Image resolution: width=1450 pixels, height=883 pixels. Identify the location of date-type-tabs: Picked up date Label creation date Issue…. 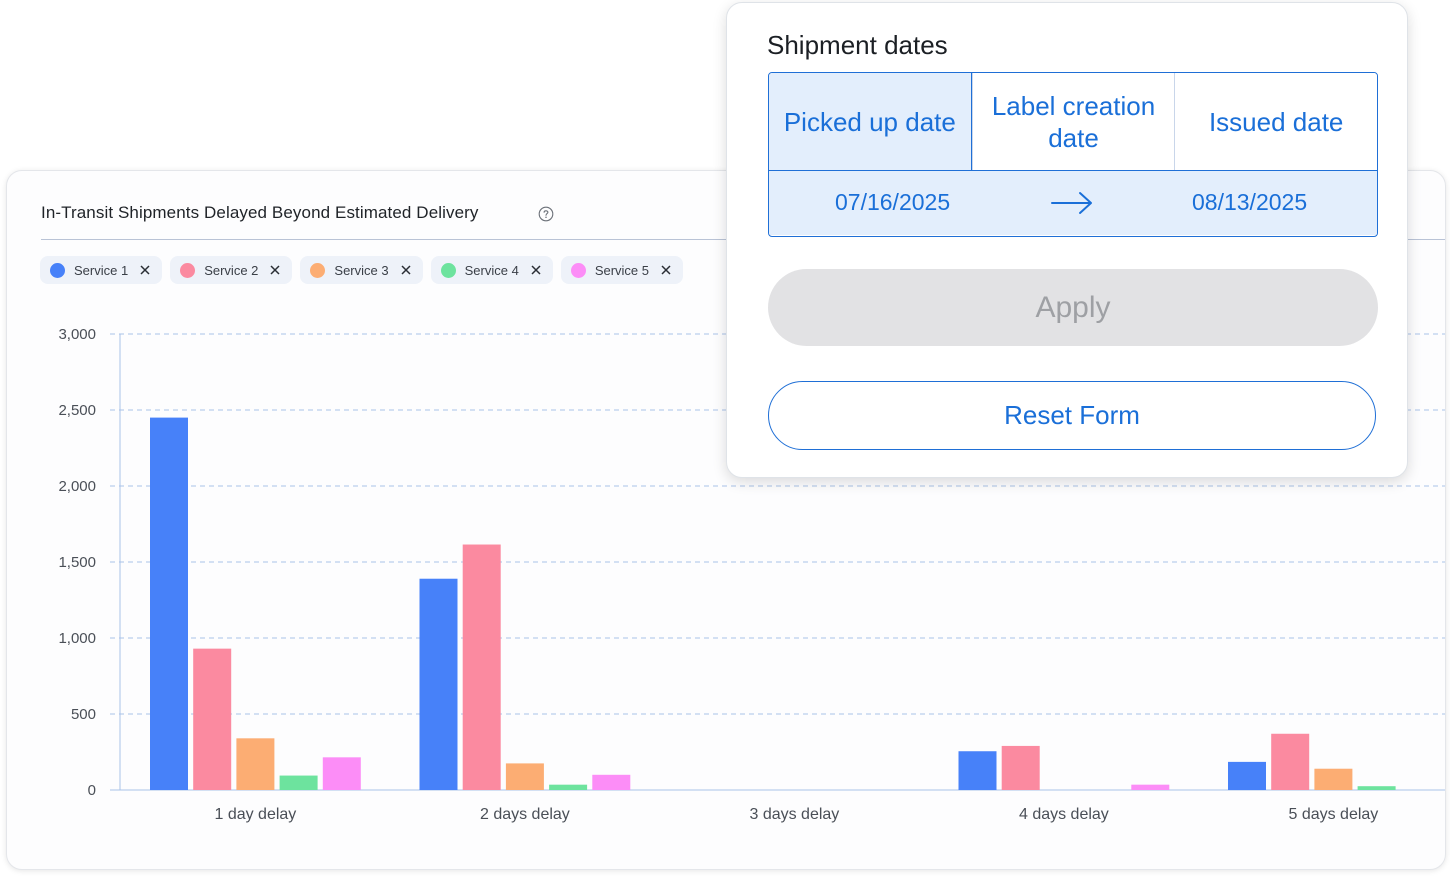
(1073, 122).